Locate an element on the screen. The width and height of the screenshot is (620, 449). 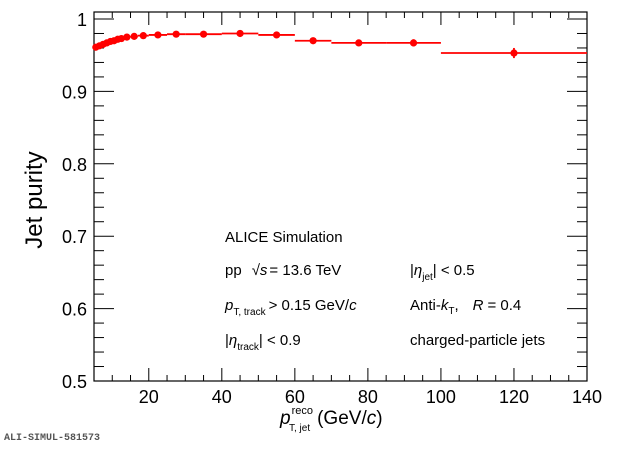
algo-prefix: Anti- is located at coordinates (425, 305).